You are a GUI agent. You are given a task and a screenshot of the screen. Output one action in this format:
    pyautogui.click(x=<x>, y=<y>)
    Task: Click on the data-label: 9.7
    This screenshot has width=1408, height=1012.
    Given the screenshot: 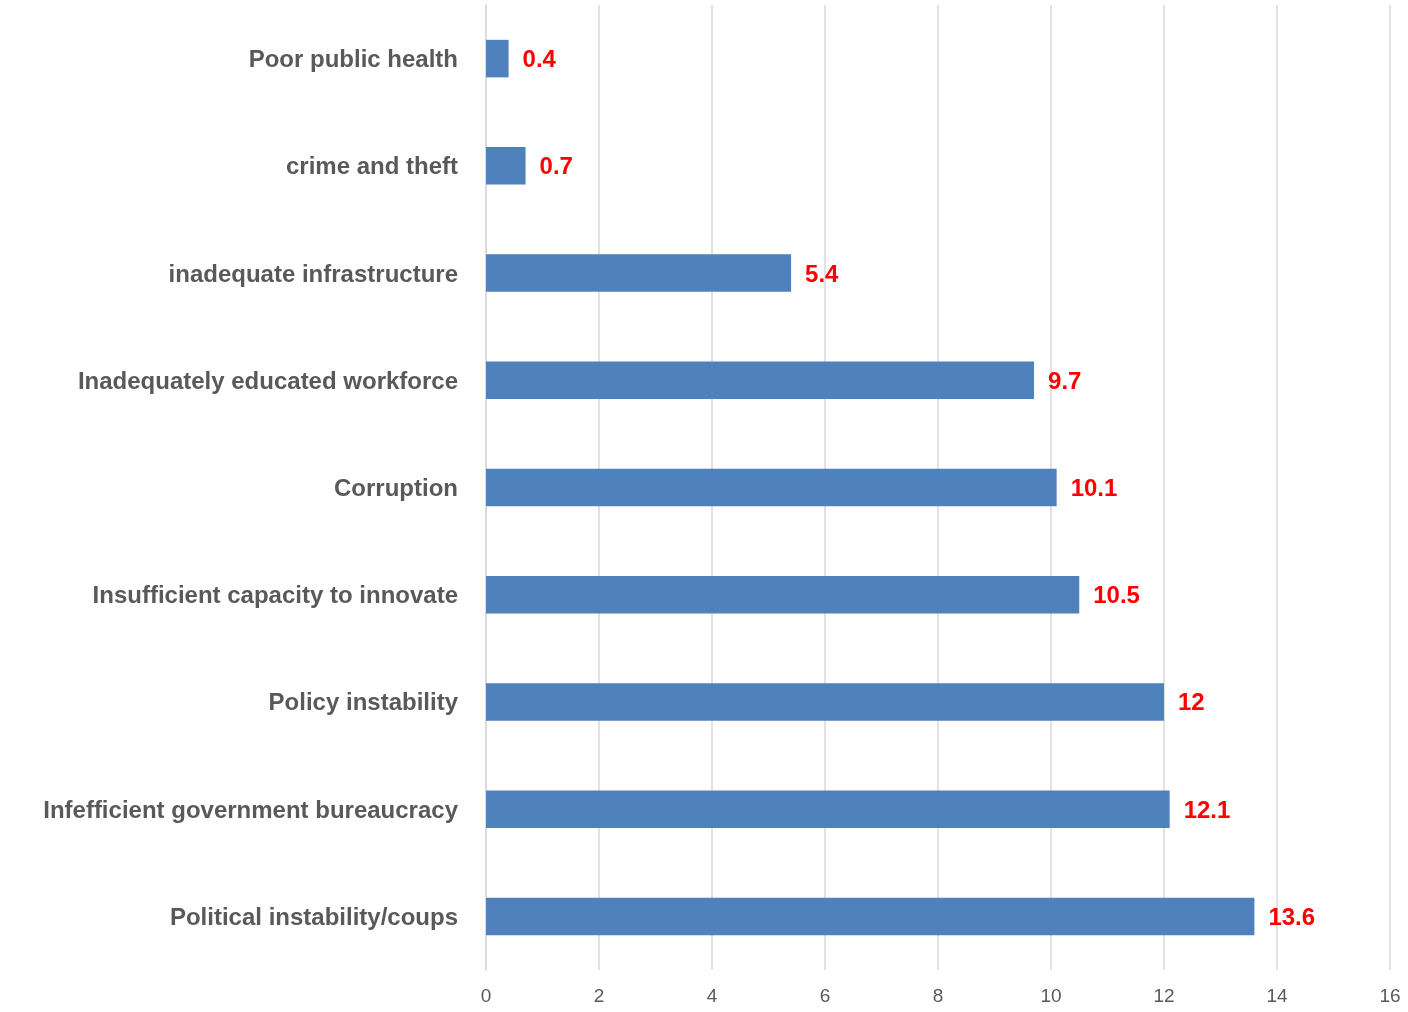 What is the action you would take?
    pyautogui.click(x=1065, y=380)
    